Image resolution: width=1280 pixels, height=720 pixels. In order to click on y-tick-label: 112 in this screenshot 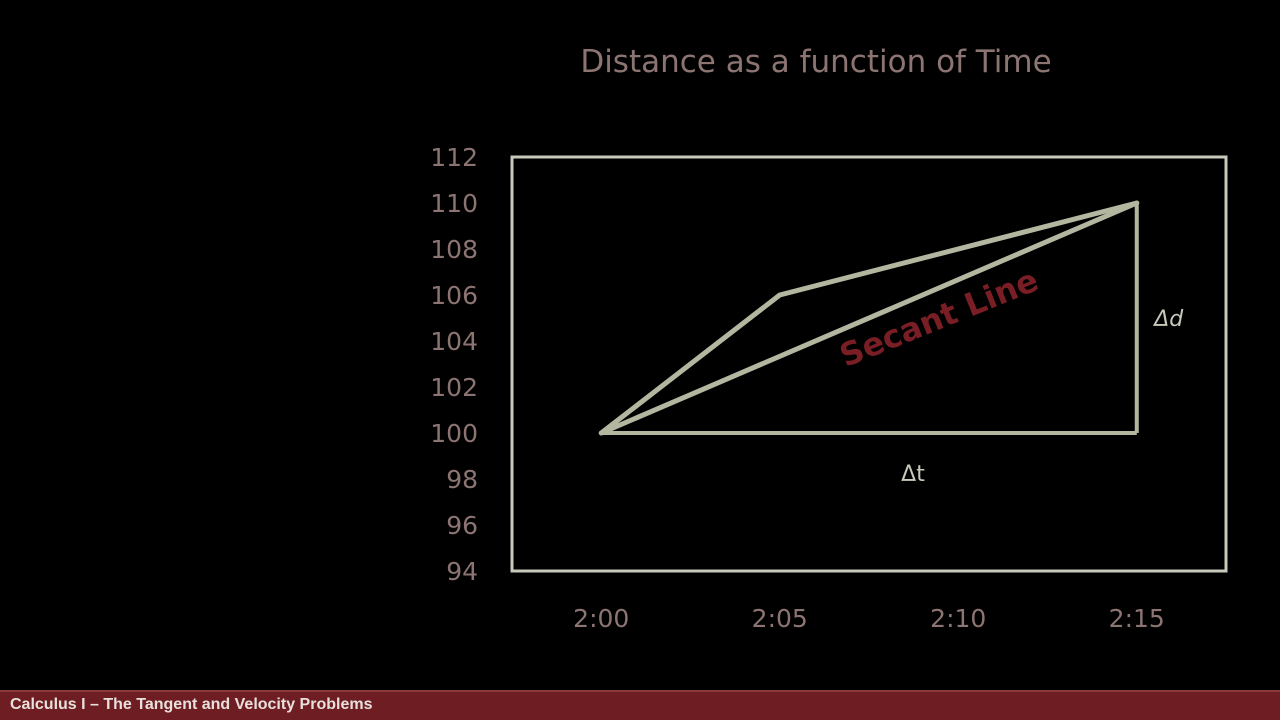, I will do `click(454, 157)`.